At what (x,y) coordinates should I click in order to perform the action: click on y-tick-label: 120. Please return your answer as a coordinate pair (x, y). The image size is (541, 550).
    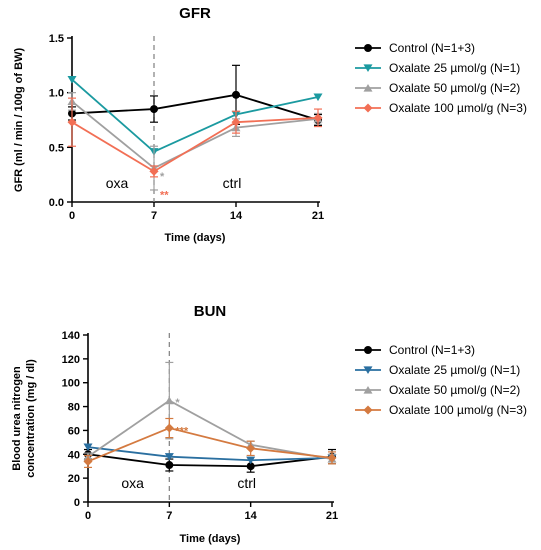
    Looking at the image, I should click on (71, 360).